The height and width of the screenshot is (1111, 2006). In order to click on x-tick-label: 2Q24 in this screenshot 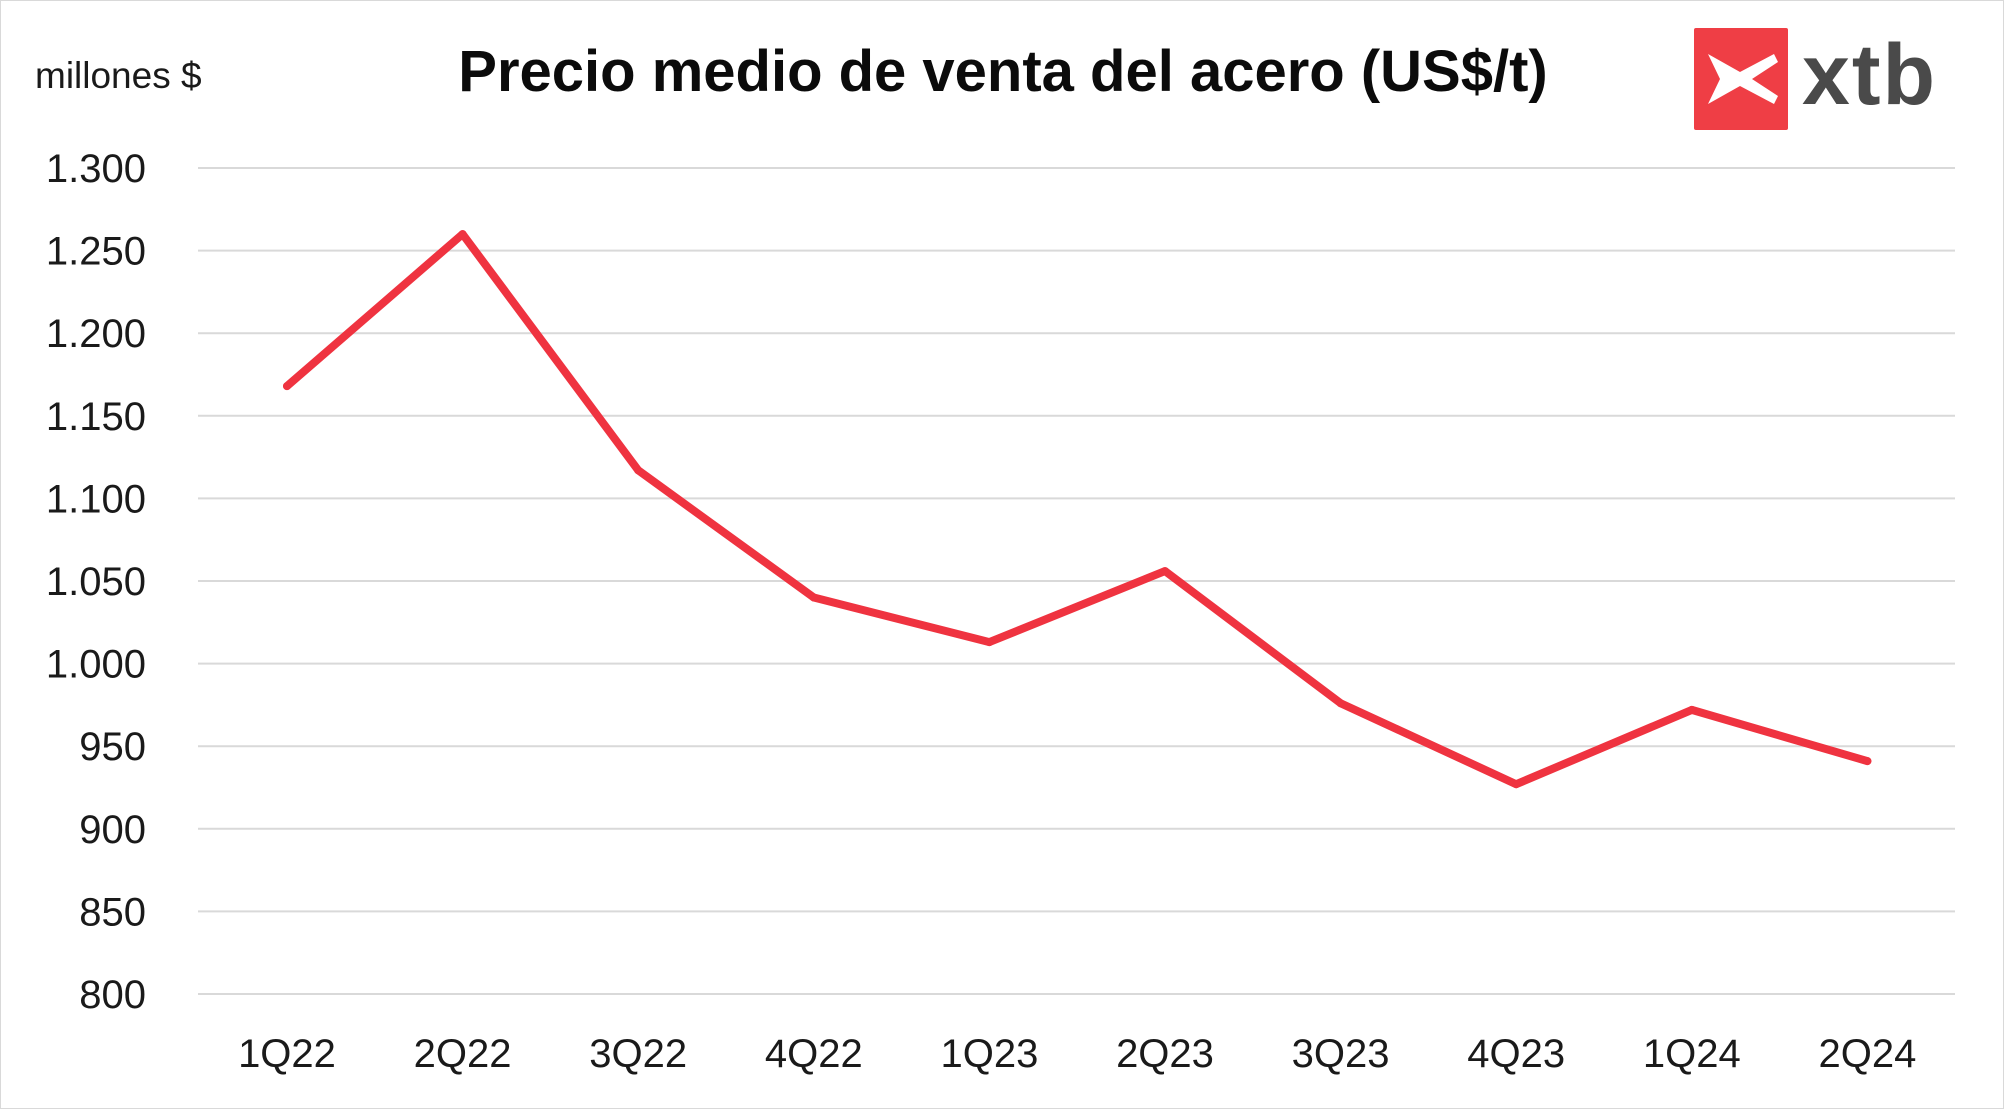, I will do `click(1867, 1054)`.